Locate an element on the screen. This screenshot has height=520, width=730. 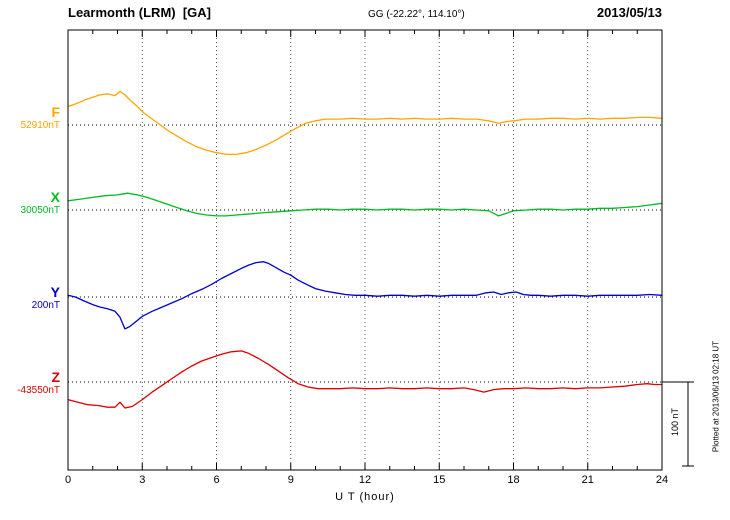
station-title: Learmonth (LRM) [GA] is located at coordinates (139, 12).